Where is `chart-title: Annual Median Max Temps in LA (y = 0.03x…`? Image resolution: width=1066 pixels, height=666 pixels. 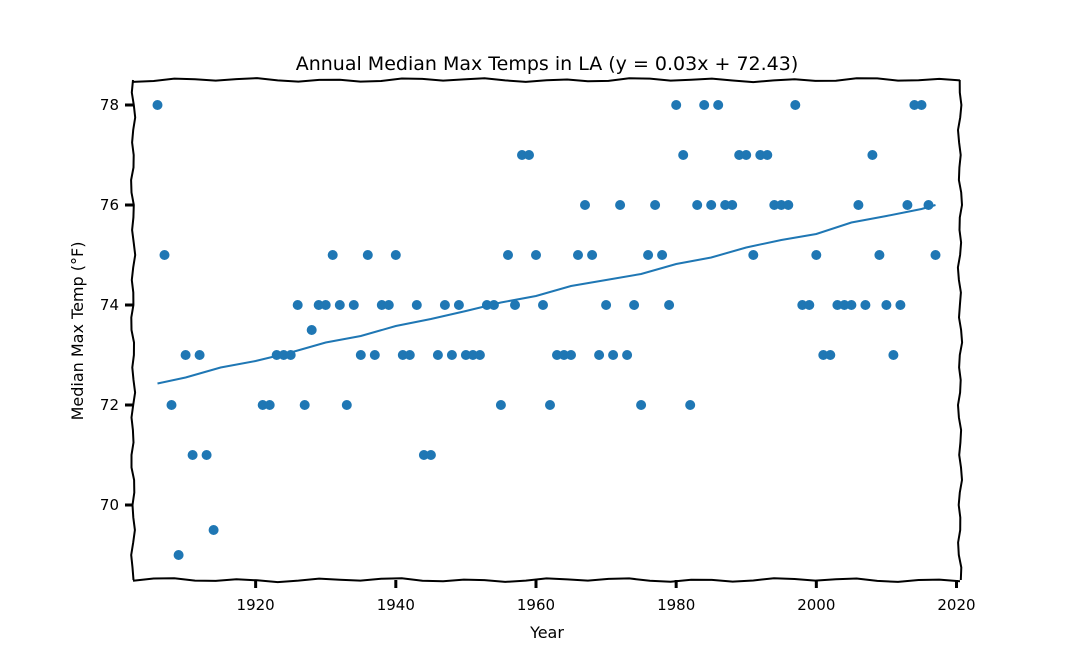 chart-title: Annual Median Max Temps in LA (y = 0.03x… is located at coordinates (547, 64).